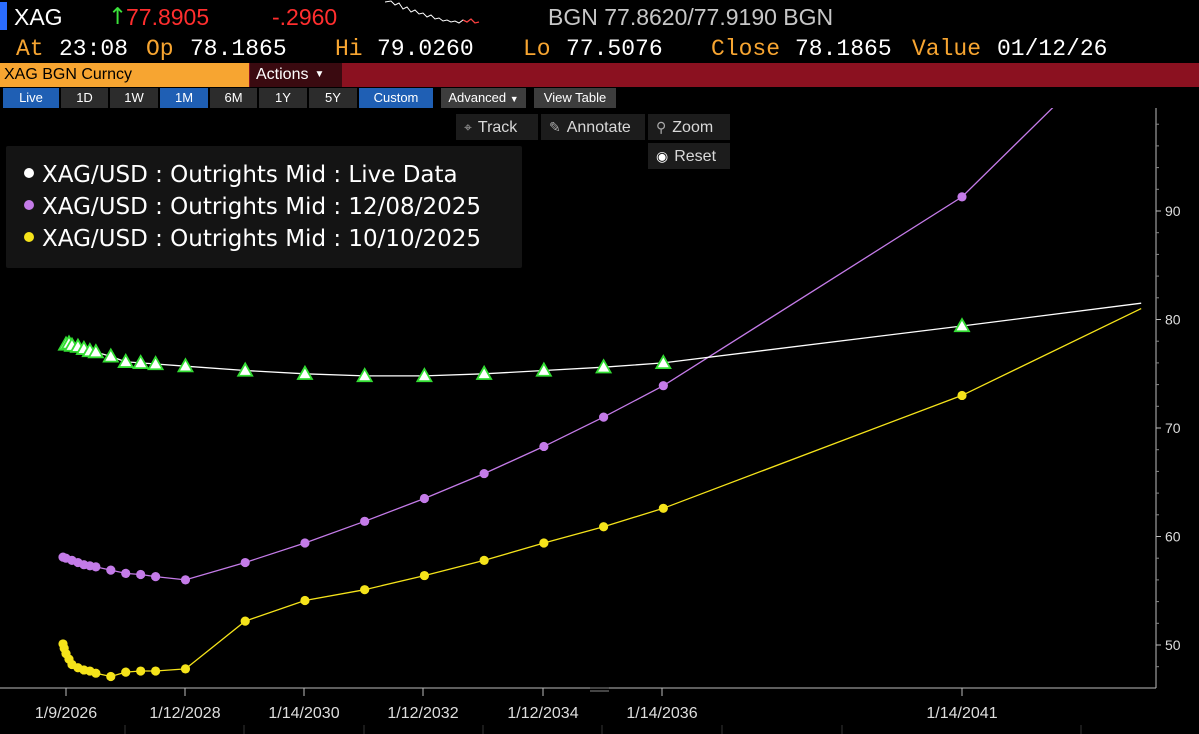 Image resolution: width=1199 pixels, height=734 pixels. Describe the element at coordinates (432, 12) in the screenshot. I see `sparkline-icon` at that location.